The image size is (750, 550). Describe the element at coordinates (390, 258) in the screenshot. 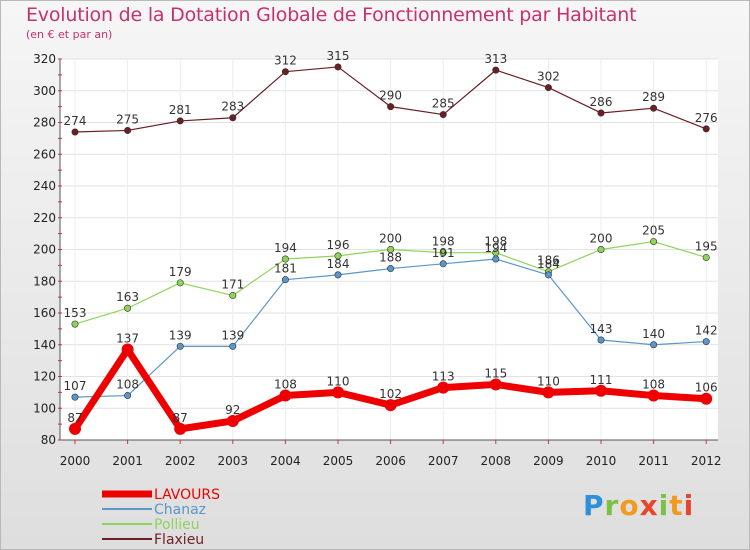

I see `data-label-chanaz: 188` at that location.